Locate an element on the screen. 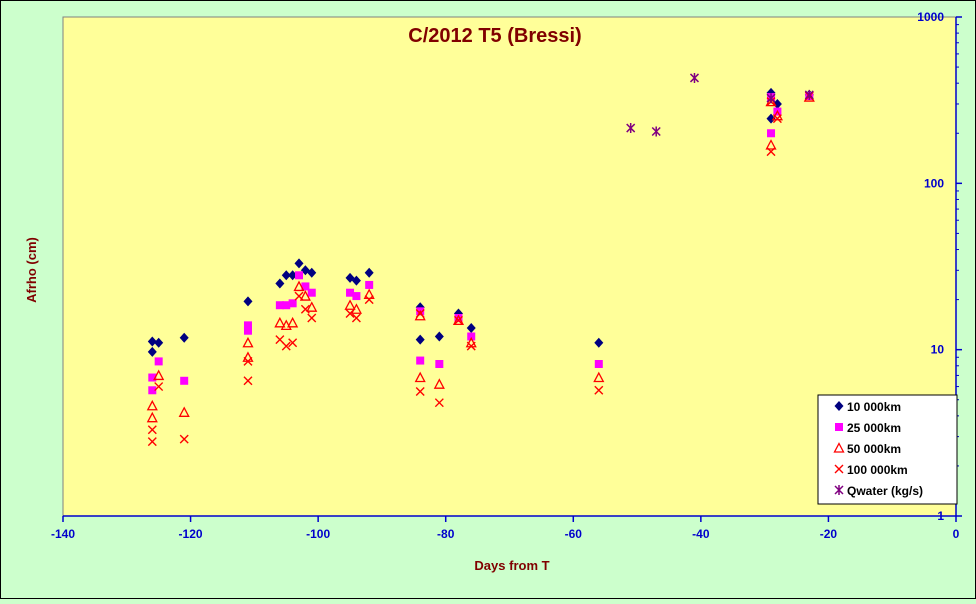  legend-box is located at coordinates (887, 449).